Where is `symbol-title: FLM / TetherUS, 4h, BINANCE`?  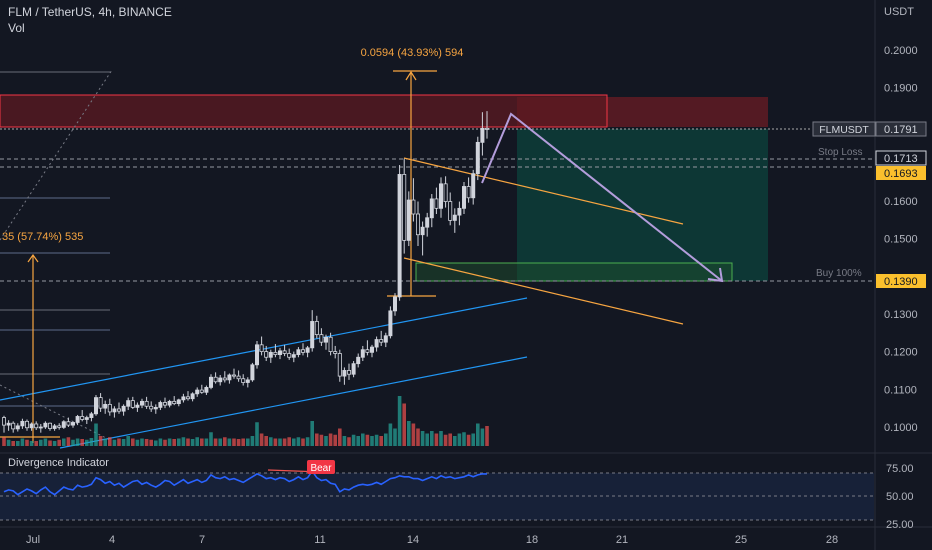
symbol-title: FLM / TetherUS, 4h, BINANCE is located at coordinates (90, 12).